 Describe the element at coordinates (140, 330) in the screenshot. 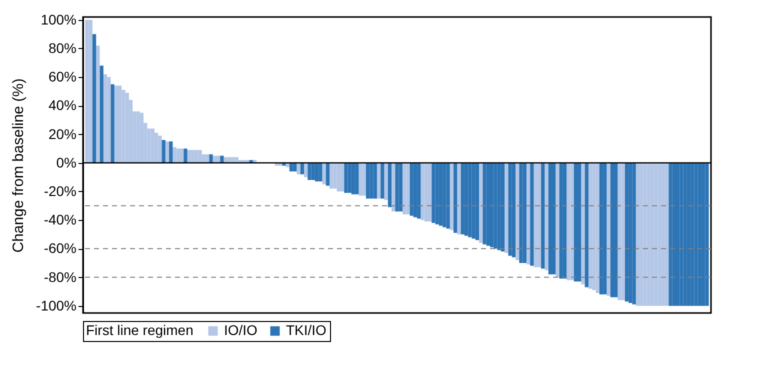

I see `legend-title: First line regimen` at that location.